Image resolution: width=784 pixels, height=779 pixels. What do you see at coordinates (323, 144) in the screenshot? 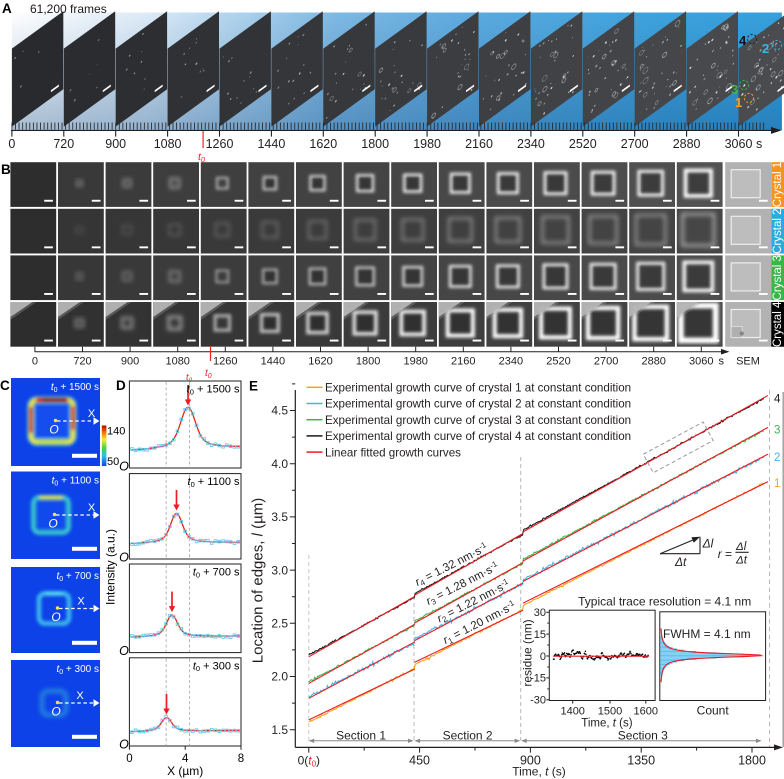
I see `svg-text: 1620` at bounding box center [323, 144].